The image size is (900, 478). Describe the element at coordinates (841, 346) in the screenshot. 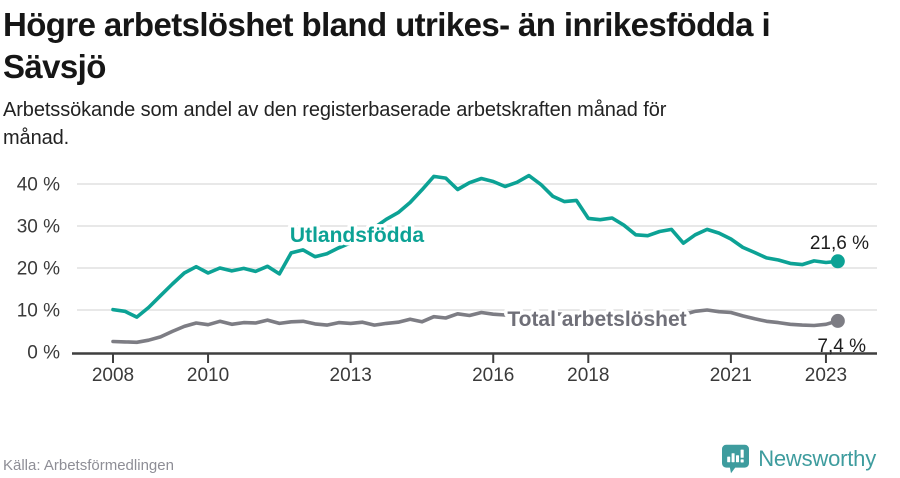

I see `end-value-label-total: 7,4 %` at that location.